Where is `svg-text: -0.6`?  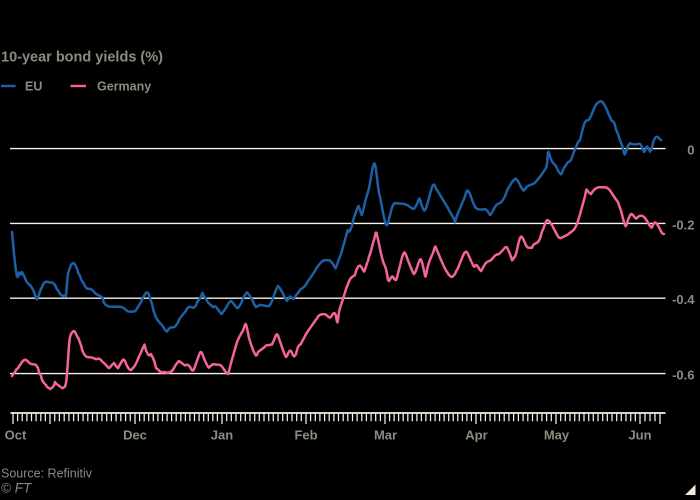
svg-text: -0.6 is located at coordinates (683, 375).